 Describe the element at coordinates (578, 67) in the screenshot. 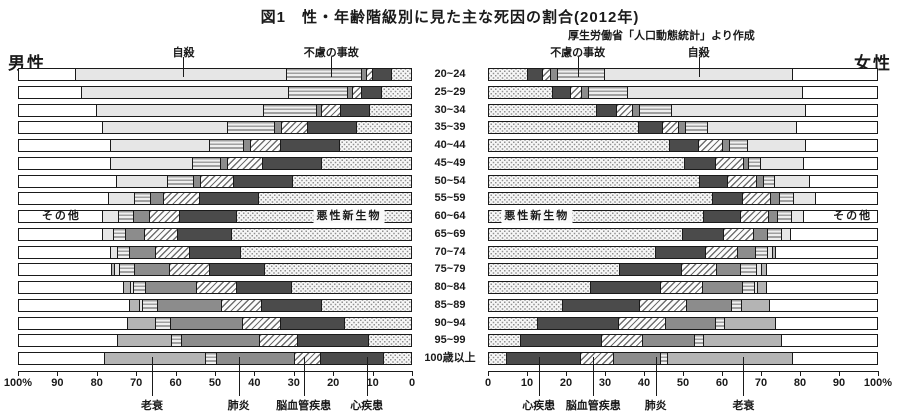

I see `leader-line-不慮の事故` at that location.